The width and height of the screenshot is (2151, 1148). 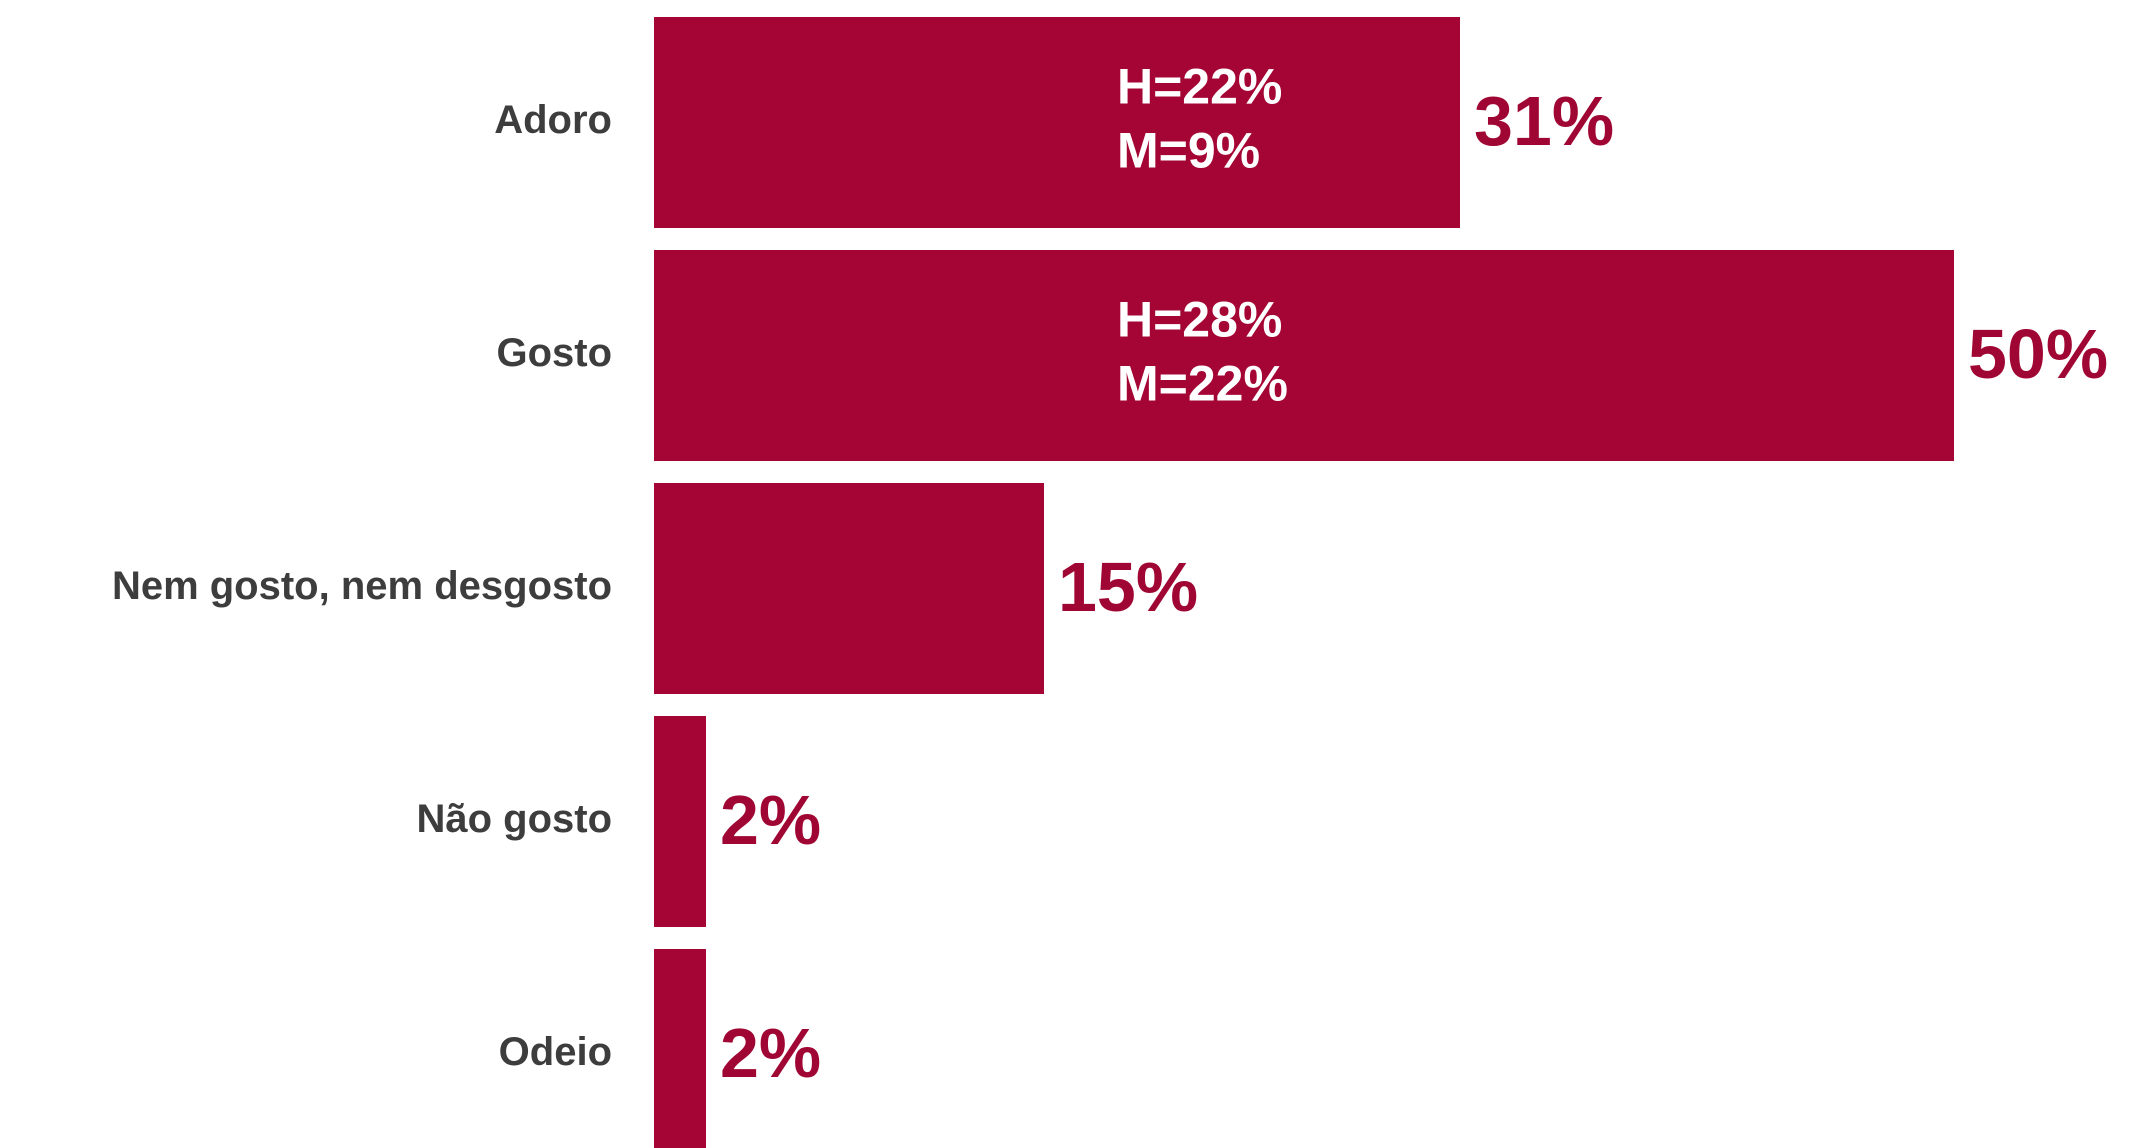 What do you see at coordinates (554, 353) in the screenshot?
I see `category-label: Gosto` at bounding box center [554, 353].